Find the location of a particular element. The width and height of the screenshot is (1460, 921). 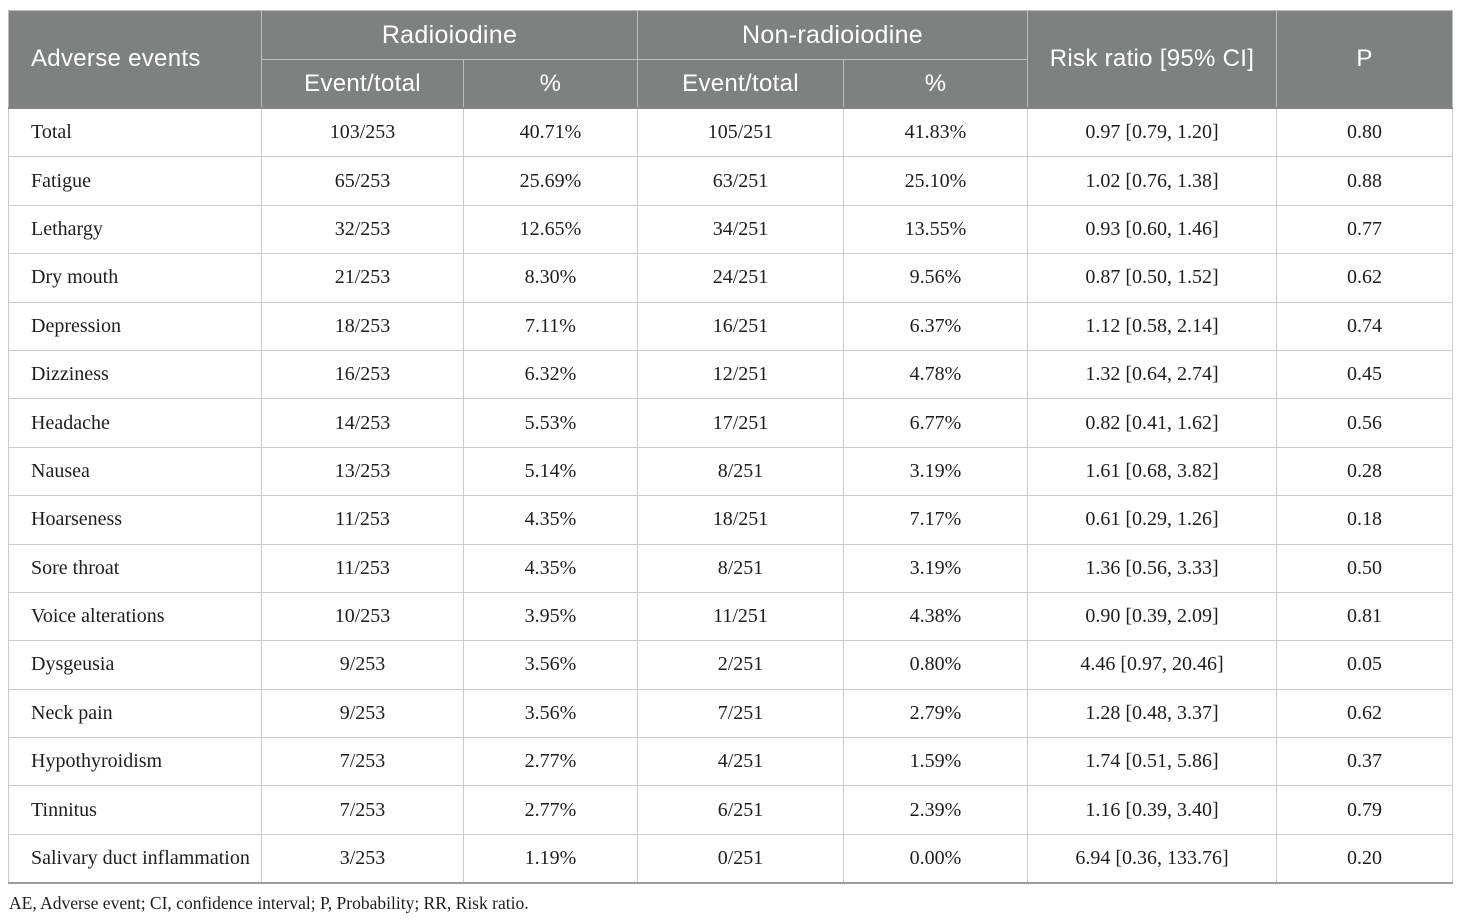

cell-nonrai-event-total: 63/251 is located at coordinates (740, 181).